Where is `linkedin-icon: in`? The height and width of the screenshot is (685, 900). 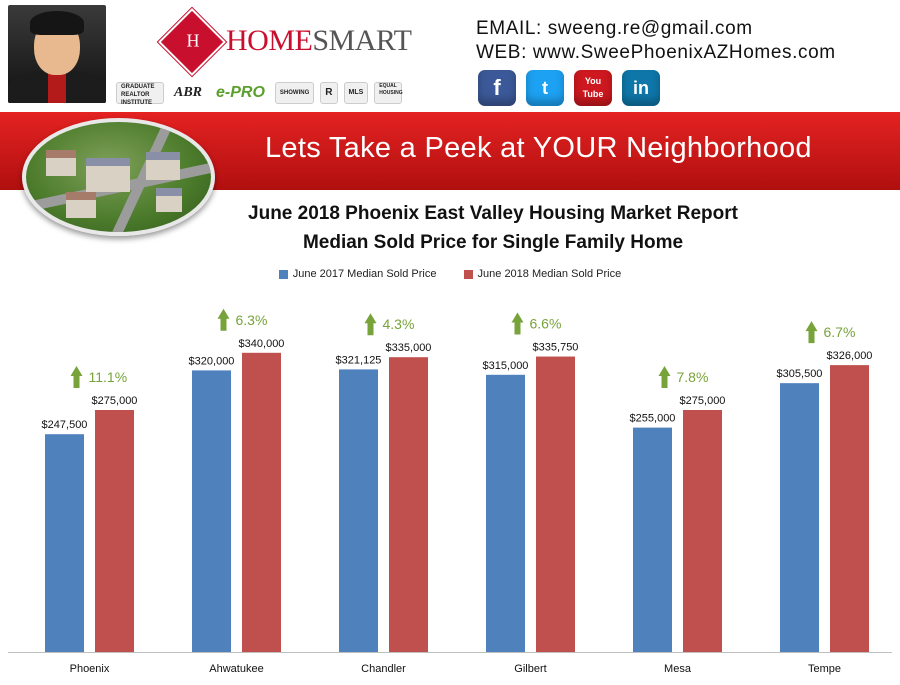 linkedin-icon: in is located at coordinates (641, 88).